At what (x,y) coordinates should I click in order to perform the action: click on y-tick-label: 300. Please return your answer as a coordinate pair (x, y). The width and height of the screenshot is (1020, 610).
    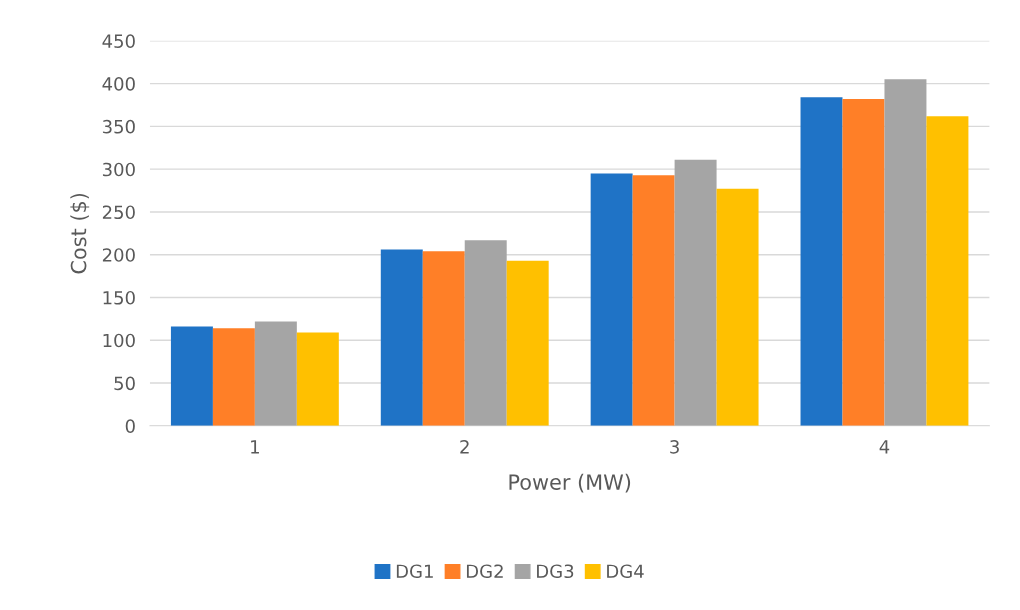
    Looking at the image, I should click on (118, 169).